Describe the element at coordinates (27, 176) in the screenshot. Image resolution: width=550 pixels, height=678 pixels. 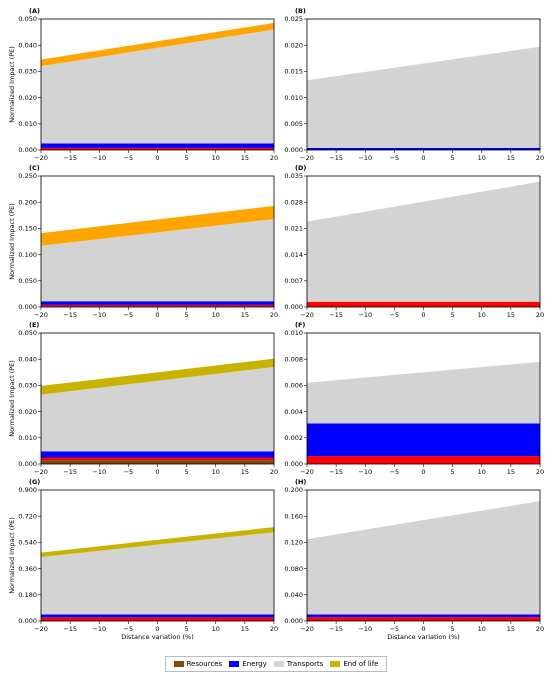
I see `y-tick-label: 0.250` at that location.